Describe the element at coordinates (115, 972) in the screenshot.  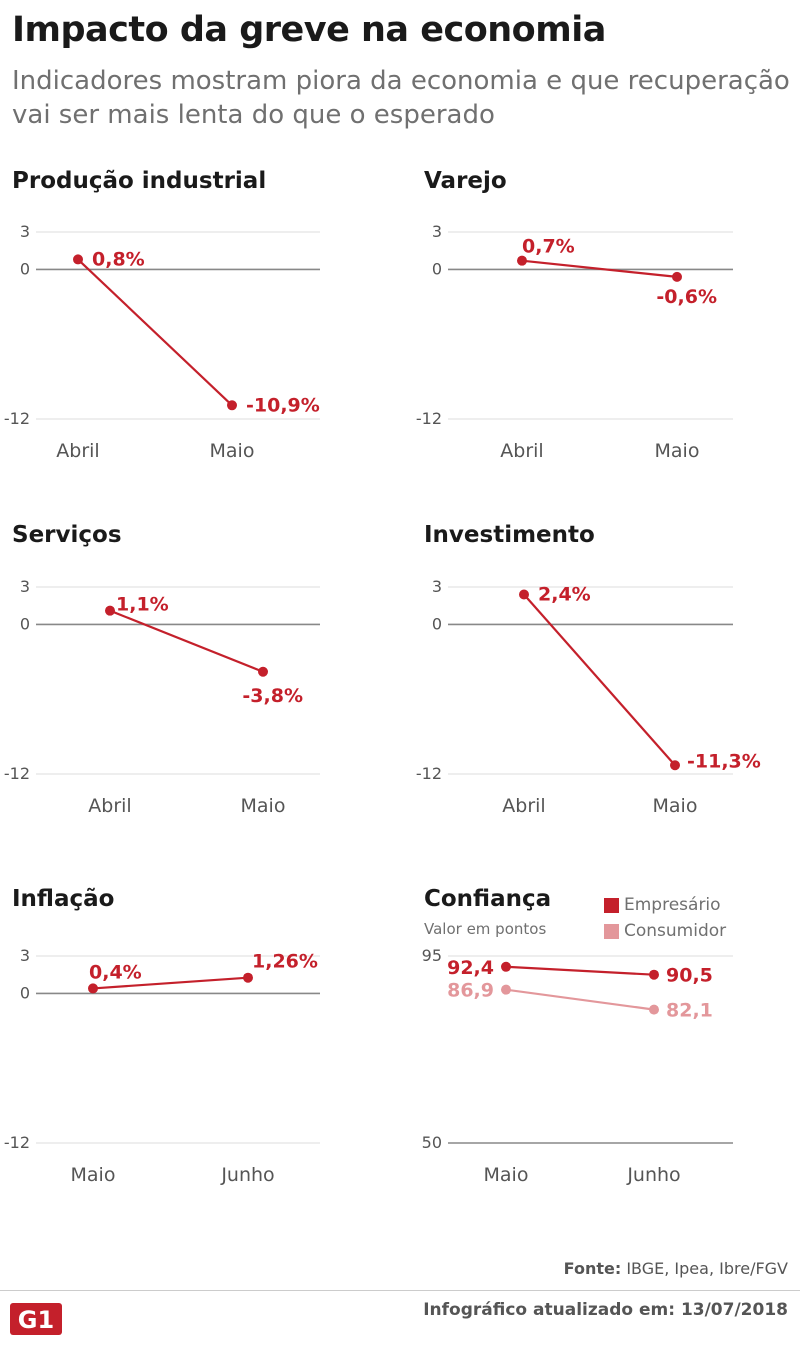
I see `data-label-inflacao-0-0: 0,4%` at that location.